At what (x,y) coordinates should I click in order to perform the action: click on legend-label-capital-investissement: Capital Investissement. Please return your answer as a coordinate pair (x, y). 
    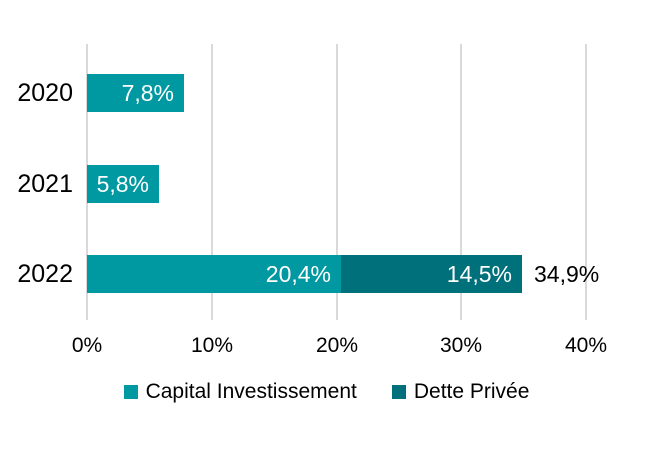
    Looking at the image, I should click on (251, 391).